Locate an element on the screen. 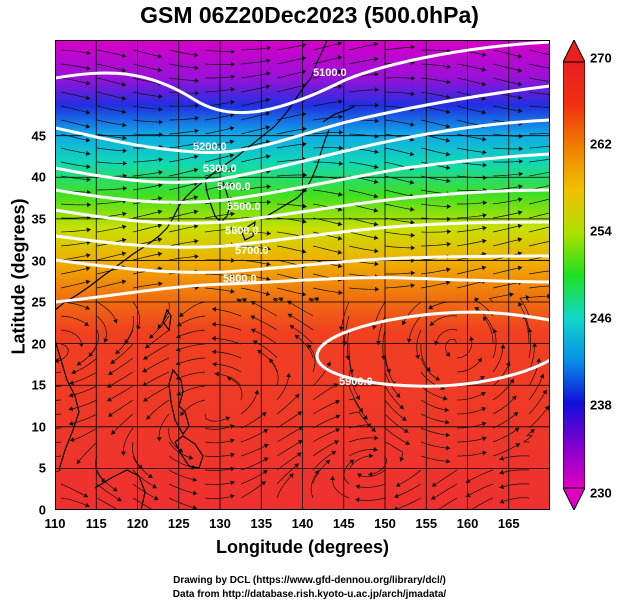 This screenshot has height=605, width=619. colorbar-tick-label: 254 is located at coordinates (601, 231).